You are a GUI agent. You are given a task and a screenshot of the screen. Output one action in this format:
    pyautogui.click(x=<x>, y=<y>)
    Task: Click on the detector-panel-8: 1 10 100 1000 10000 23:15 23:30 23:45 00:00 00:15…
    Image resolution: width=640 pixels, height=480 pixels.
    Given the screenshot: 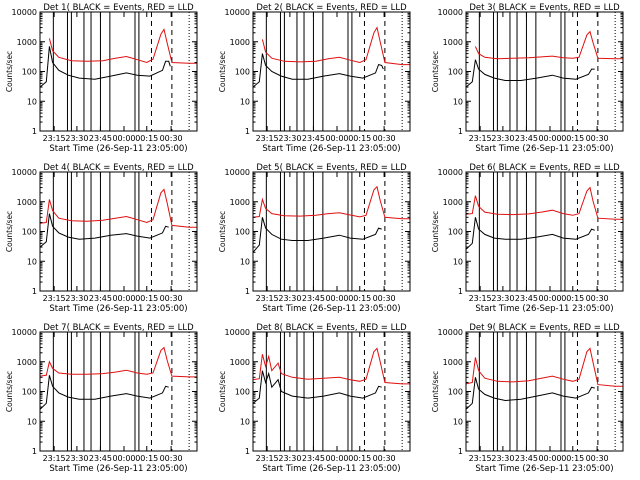 What is the action you would take?
    pyautogui.click(x=314, y=398)
    